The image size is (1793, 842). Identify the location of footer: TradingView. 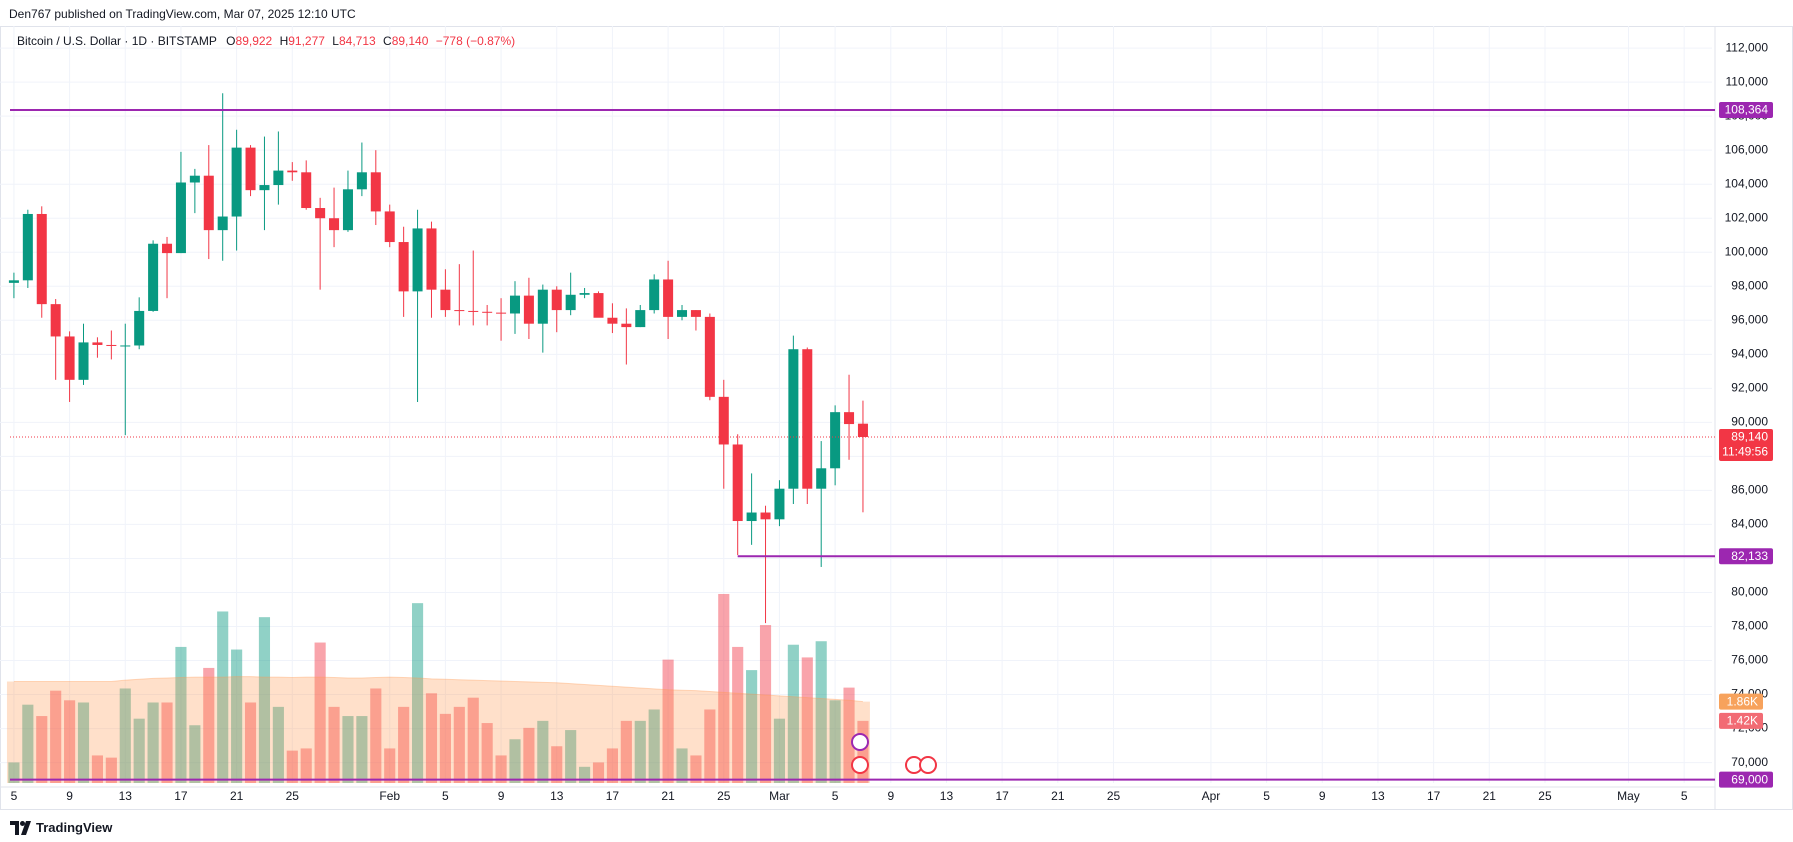
(61, 827).